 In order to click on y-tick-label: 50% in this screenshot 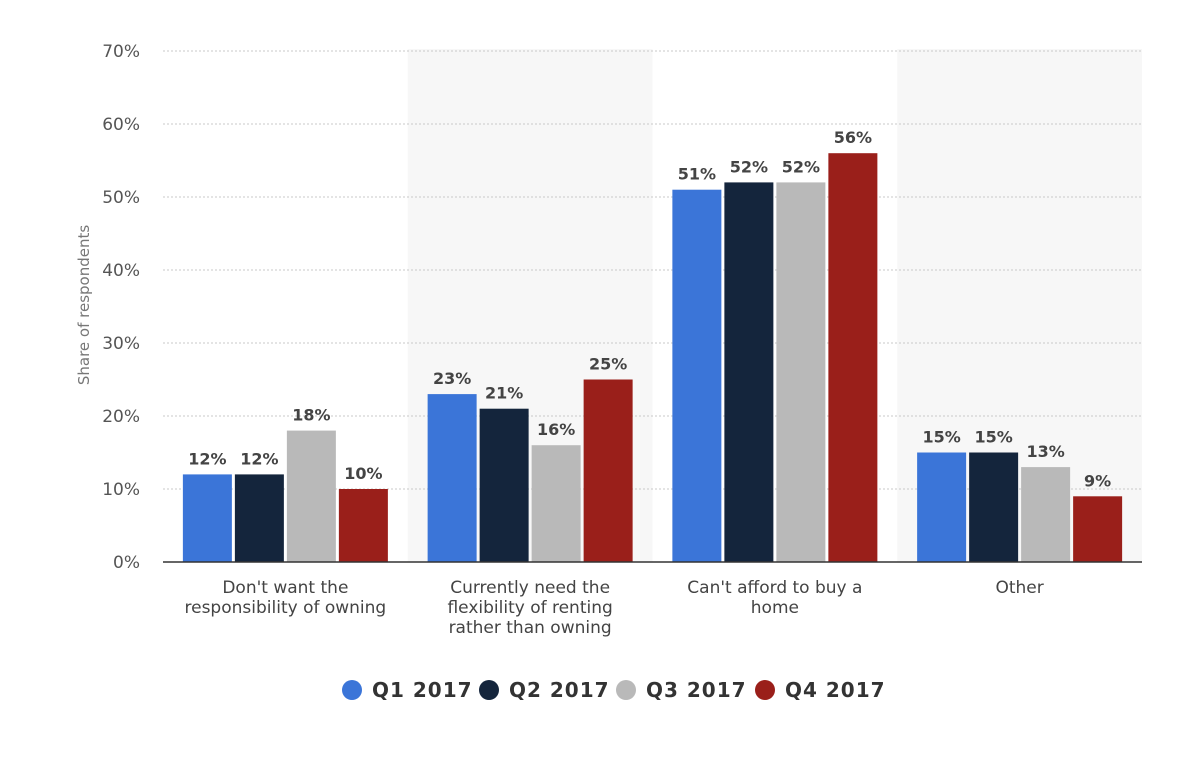, I will do `click(121, 198)`.